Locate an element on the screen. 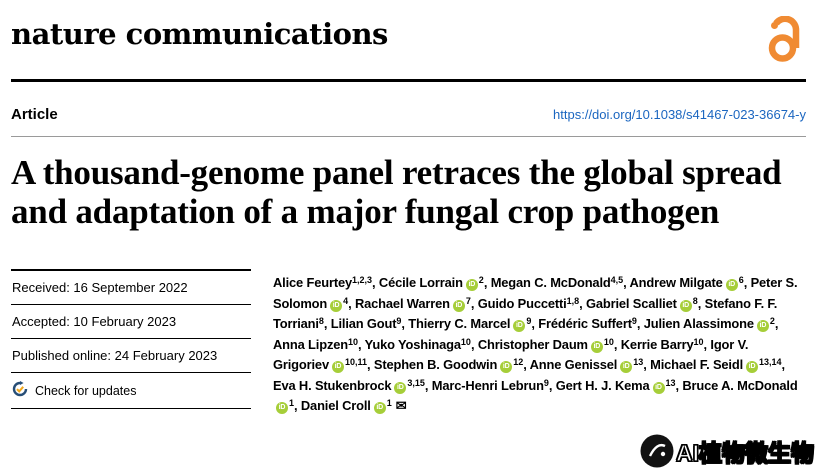  author: Thierry C. Marcel iD 9 is located at coordinates (470, 324).